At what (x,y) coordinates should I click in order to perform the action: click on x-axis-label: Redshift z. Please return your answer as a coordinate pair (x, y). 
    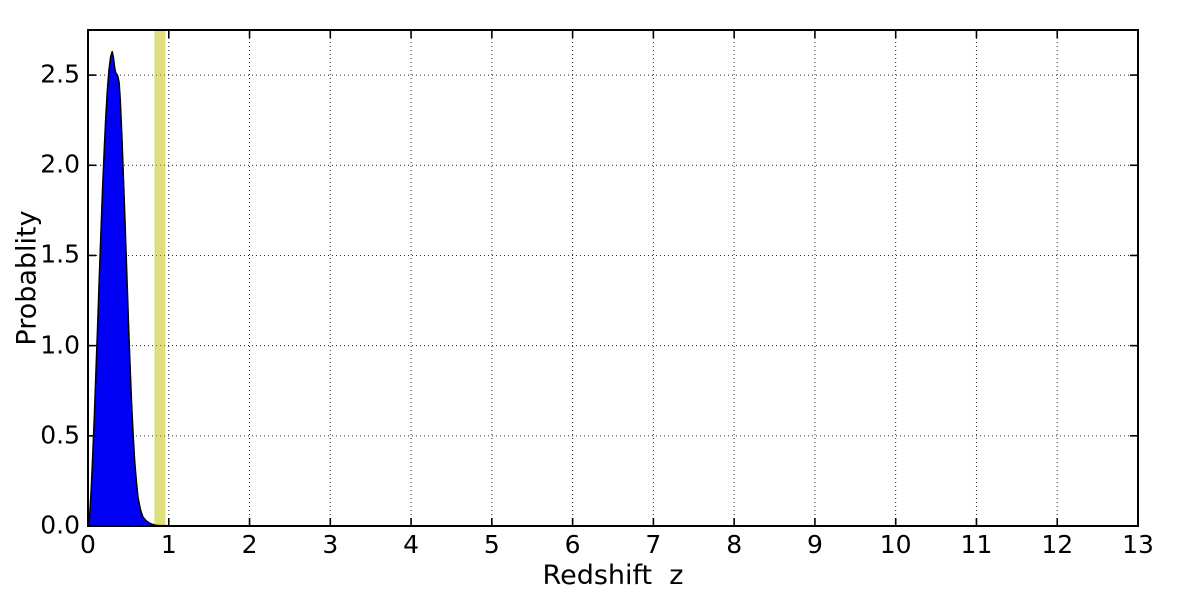
    Looking at the image, I should click on (613, 575).